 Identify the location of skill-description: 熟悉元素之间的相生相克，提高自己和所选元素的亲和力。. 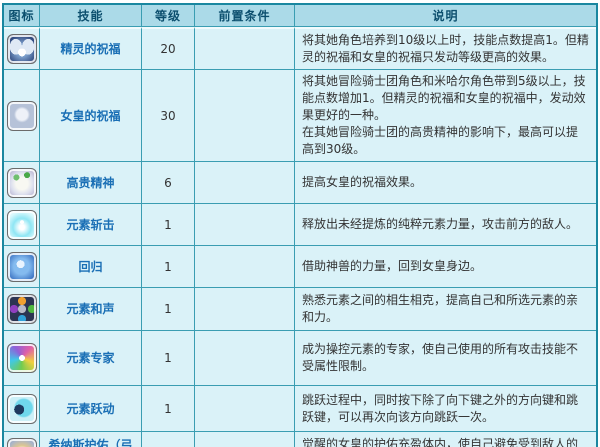
(445, 309).